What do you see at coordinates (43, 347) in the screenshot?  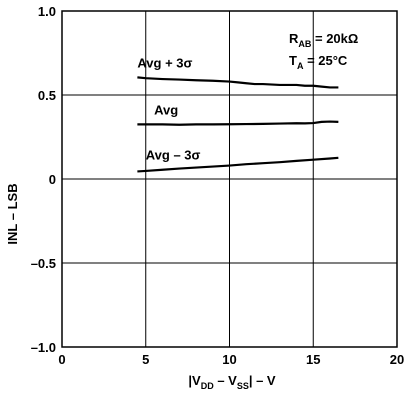 I see `y-tick-label: –1.0` at bounding box center [43, 347].